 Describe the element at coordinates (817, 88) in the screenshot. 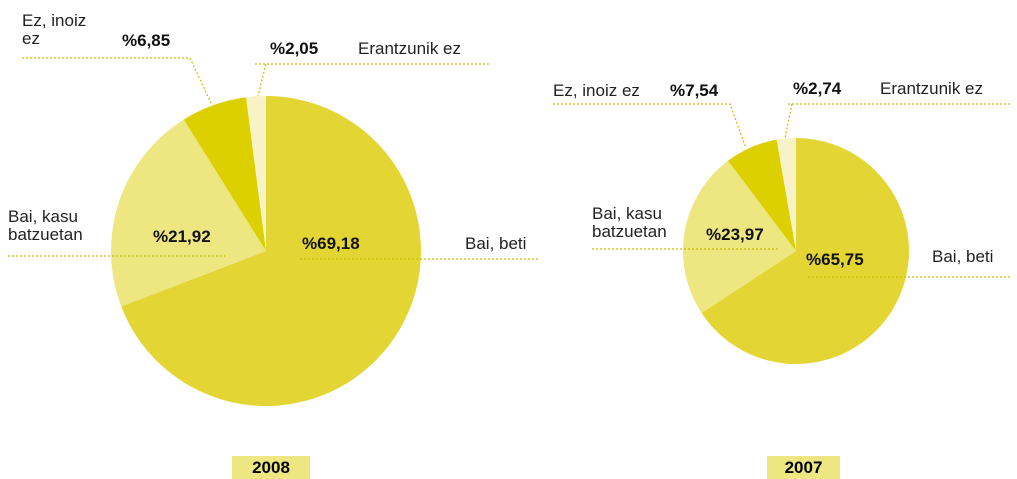

I see `value-label: %2,74` at that location.